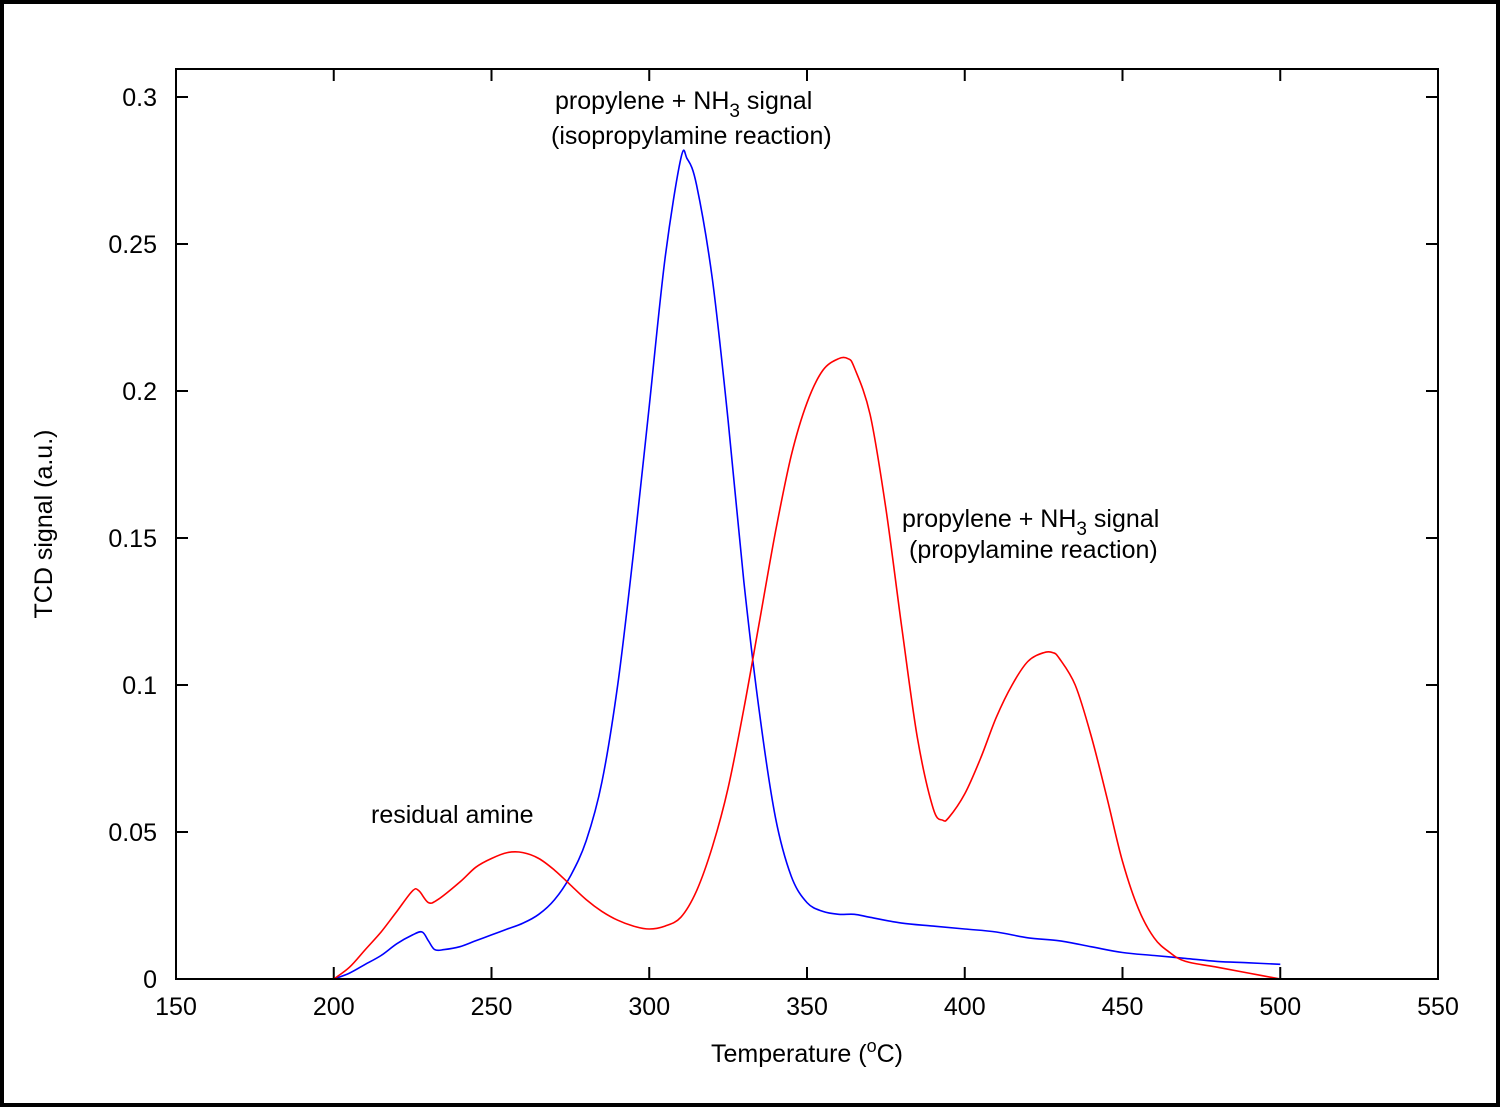 This screenshot has height=1107, width=1500. I want to click on x-tick-label: 300, so click(649, 1007).